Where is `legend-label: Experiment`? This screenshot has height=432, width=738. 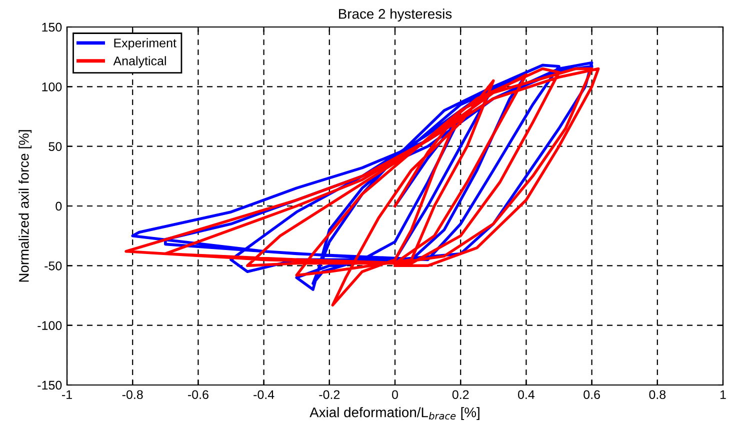 legend-label: Experiment is located at coordinates (145, 44).